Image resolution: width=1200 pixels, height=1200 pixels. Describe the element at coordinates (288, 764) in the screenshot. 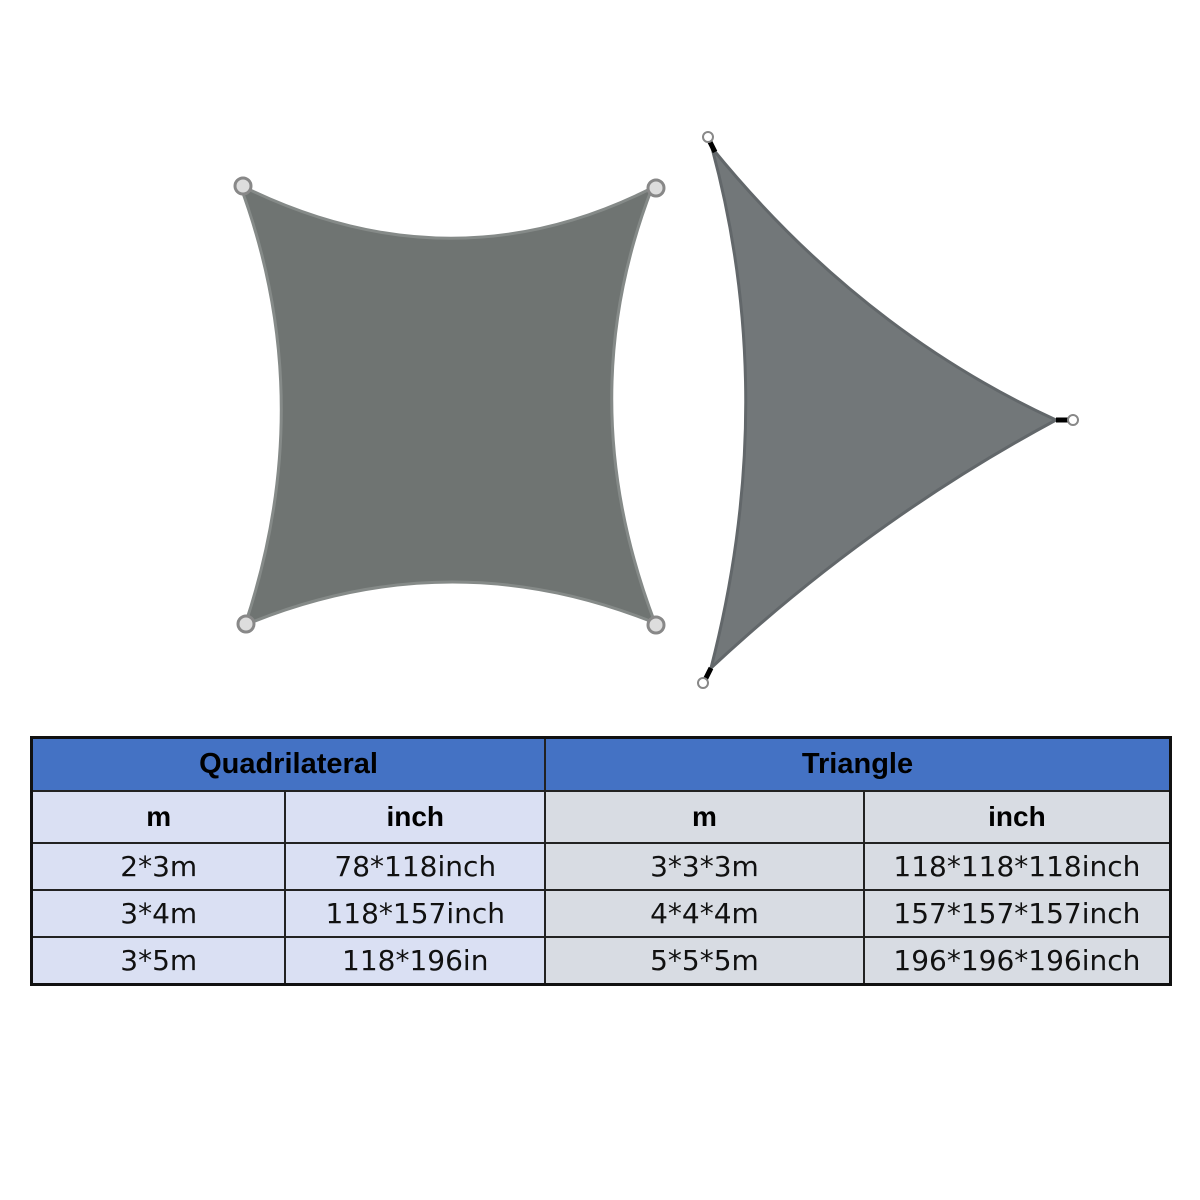

I see `group-quadrilateral: Quadrilateral` at that location.